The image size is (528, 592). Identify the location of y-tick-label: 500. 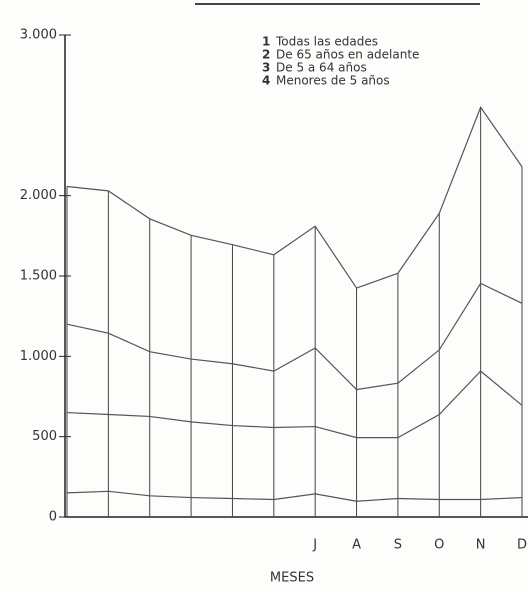
(44, 436).